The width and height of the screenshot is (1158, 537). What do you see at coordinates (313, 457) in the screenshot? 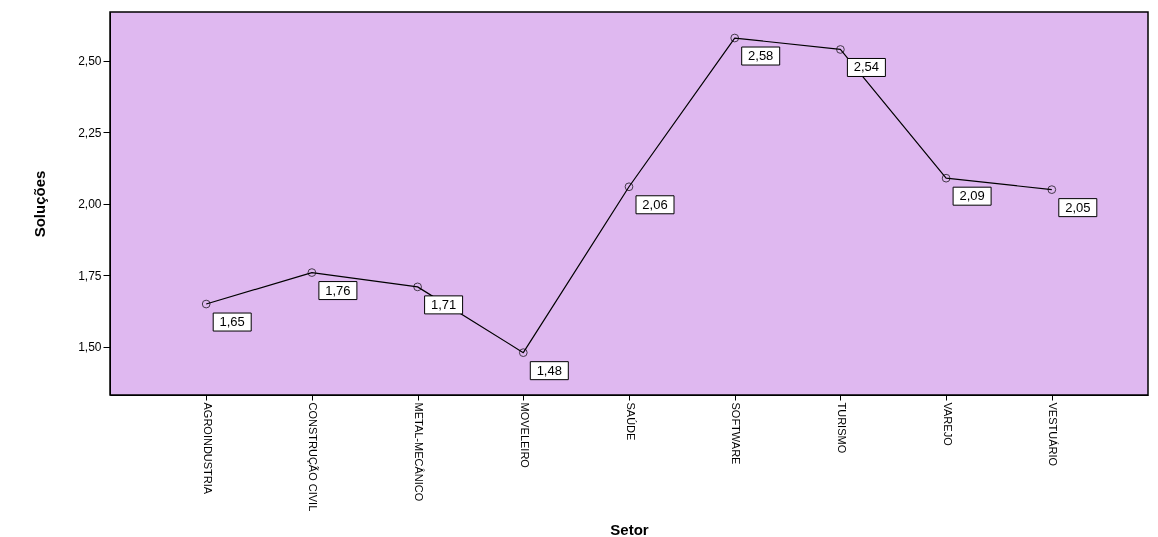
I see `x-tick-label: CONSTRUÇÃO CIVIL` at bounding box center [313, 457].